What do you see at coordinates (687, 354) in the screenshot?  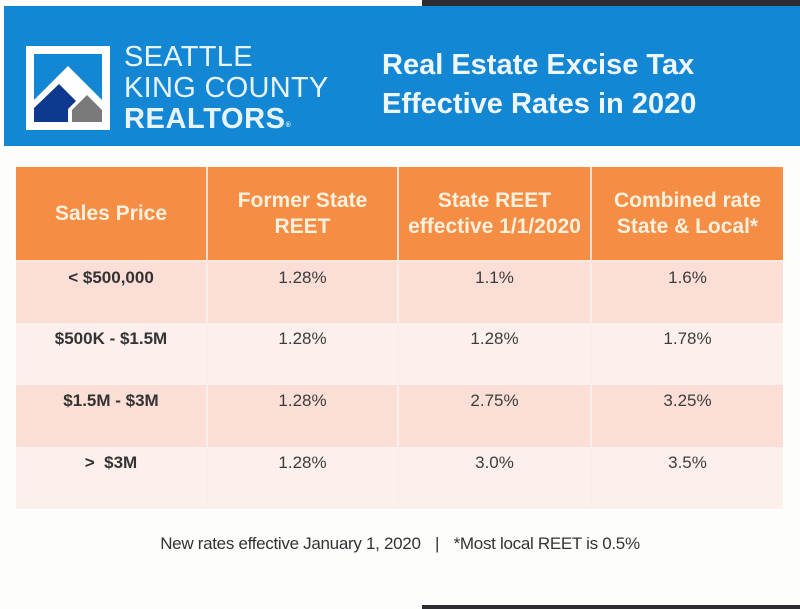 I see `cell-combined-rate: 1.78%` at bounding box center [687, 354].